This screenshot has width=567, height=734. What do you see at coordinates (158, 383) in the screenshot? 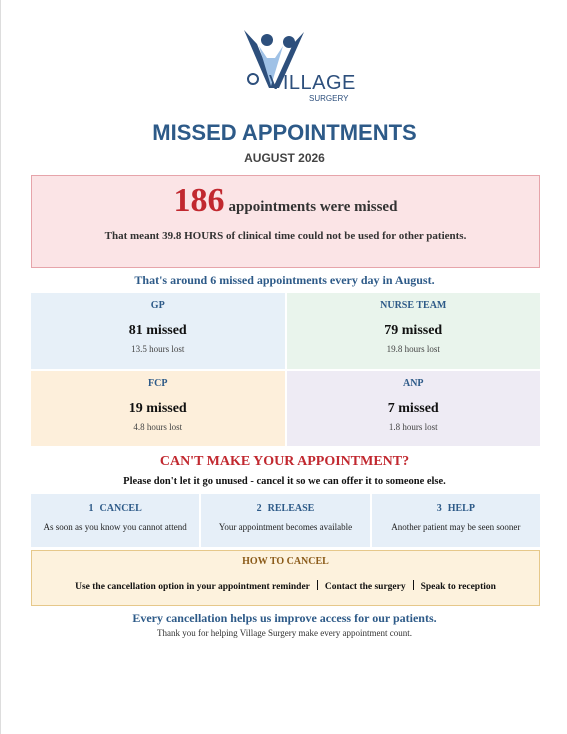
I see `team-name: FCP` at bounding box center [158, 383].